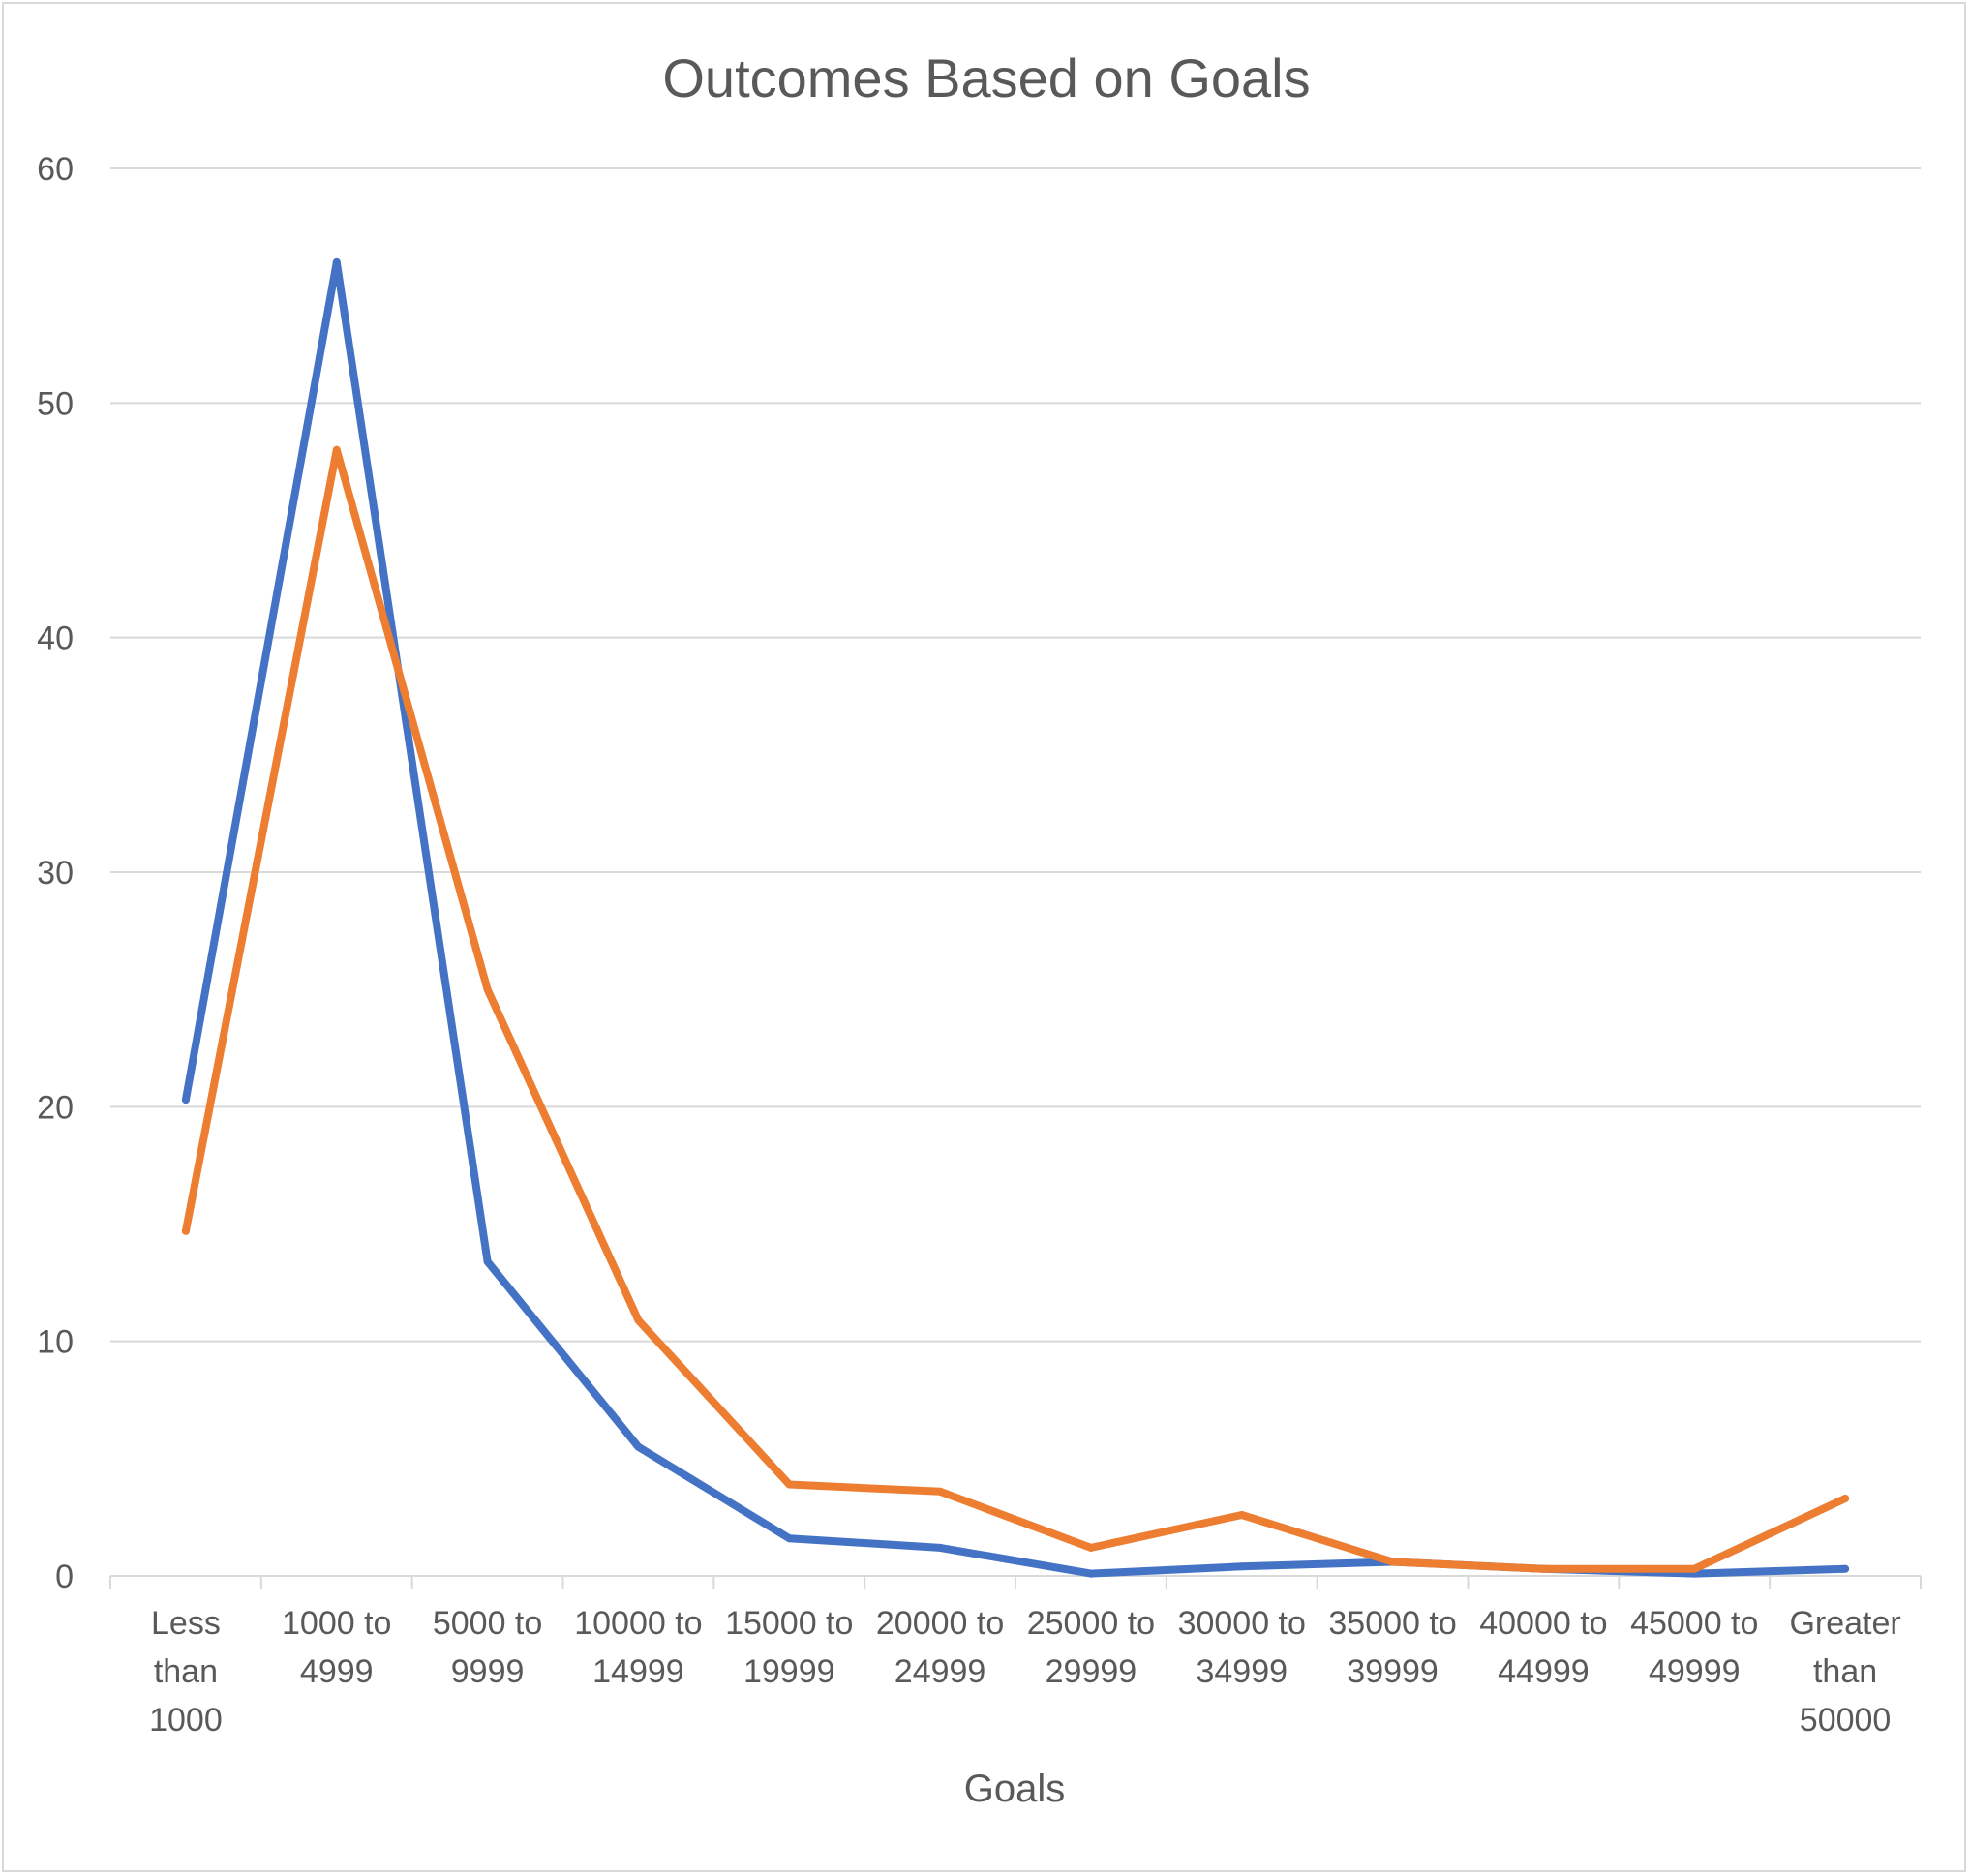  What do you see at coordinates (186, 1720) in the screenshot?
I see `x-tick-label-line: 1000` at bounding box center [186, 1720].